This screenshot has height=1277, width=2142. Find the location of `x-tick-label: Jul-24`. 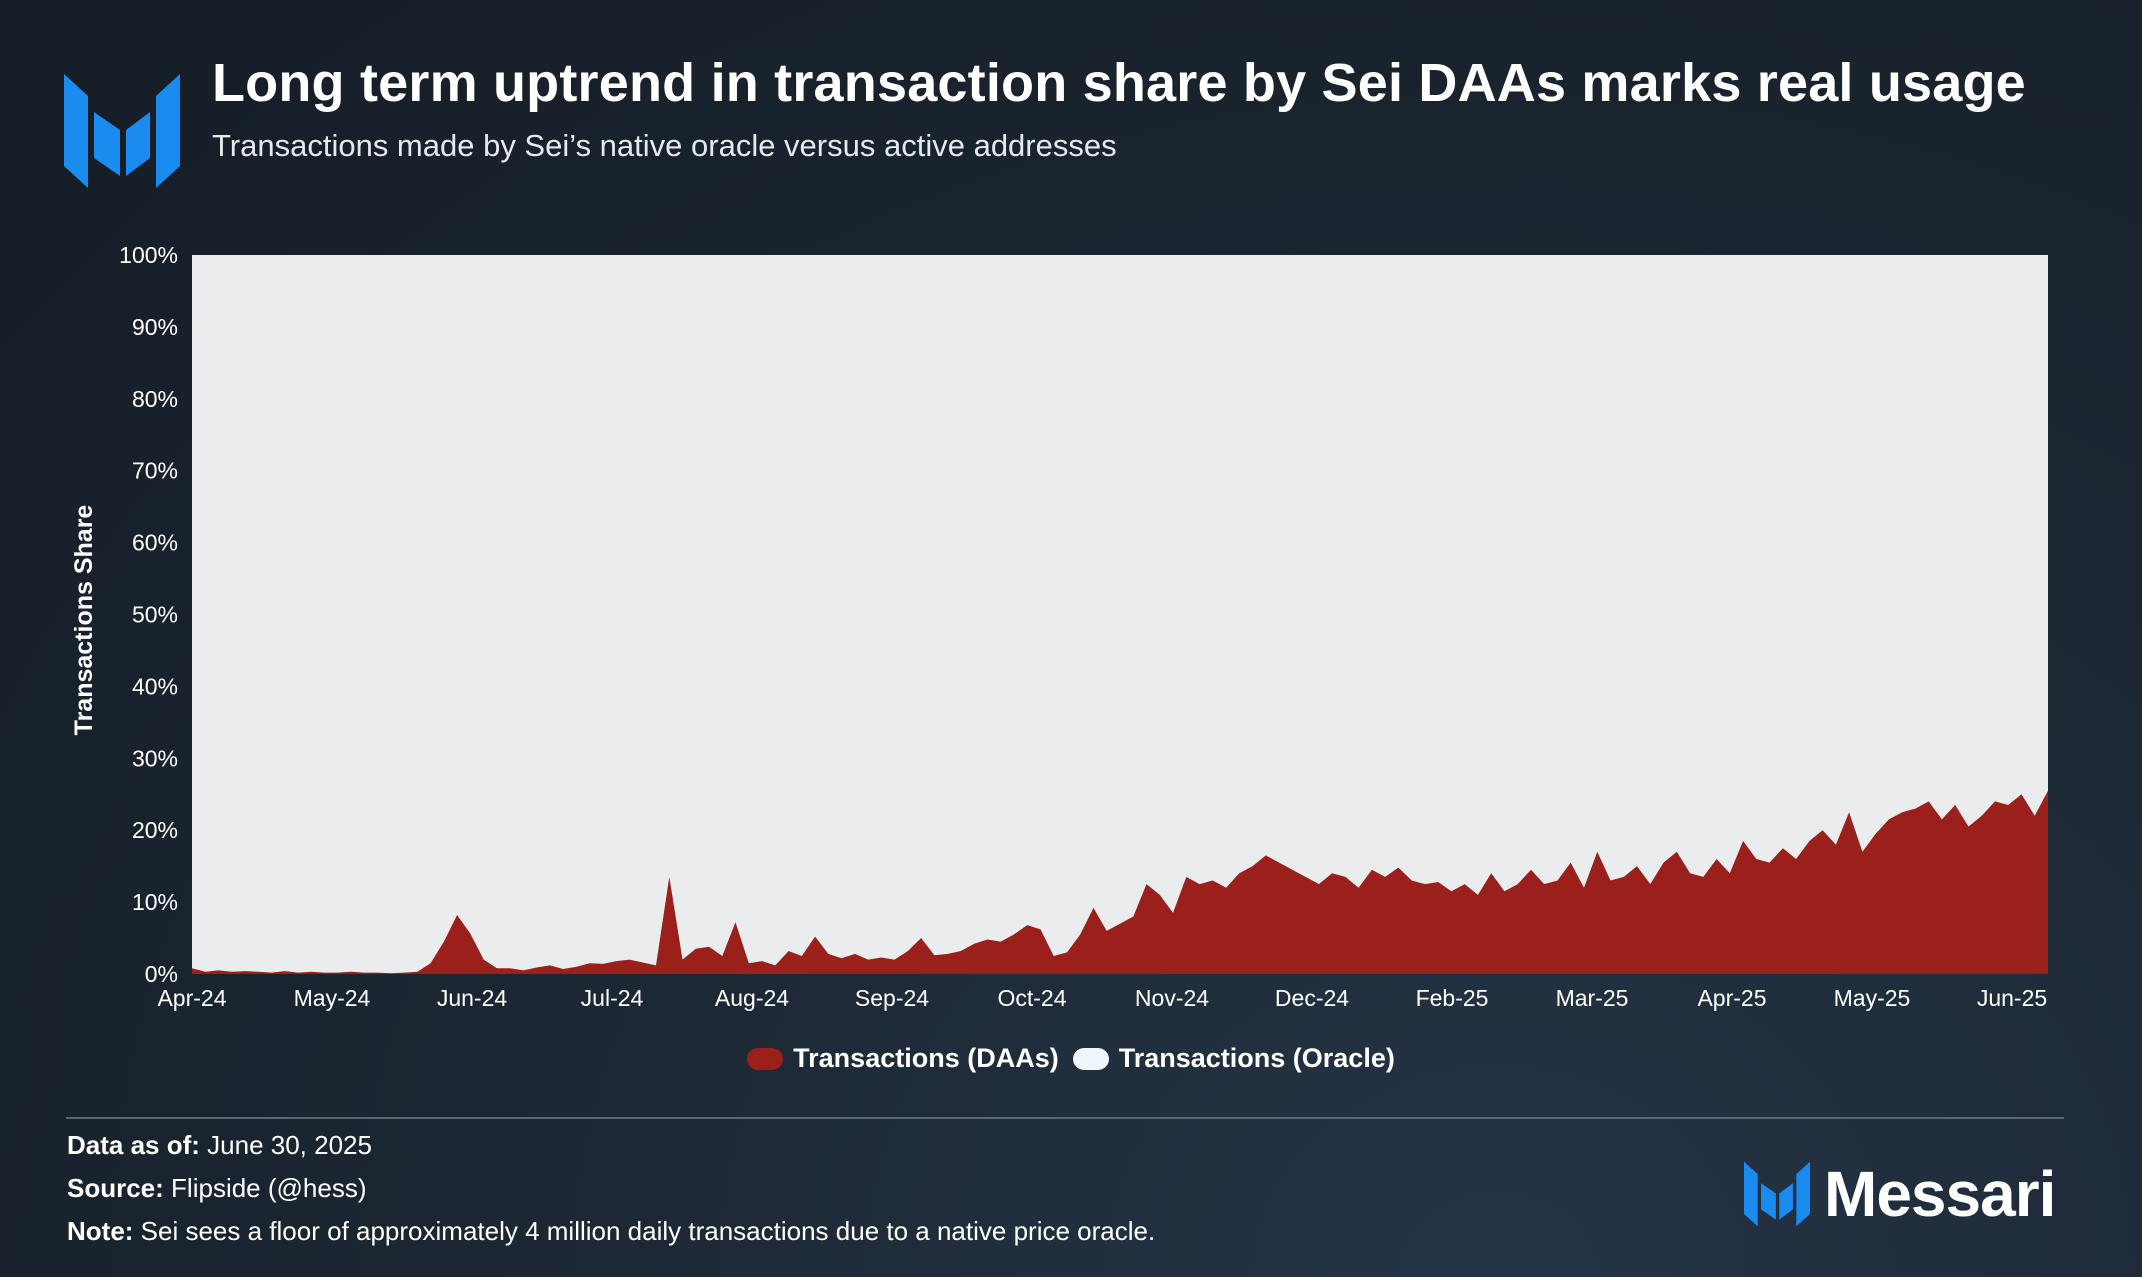

x-tick-label: Jul-24 is located at coordinates (612, 998).